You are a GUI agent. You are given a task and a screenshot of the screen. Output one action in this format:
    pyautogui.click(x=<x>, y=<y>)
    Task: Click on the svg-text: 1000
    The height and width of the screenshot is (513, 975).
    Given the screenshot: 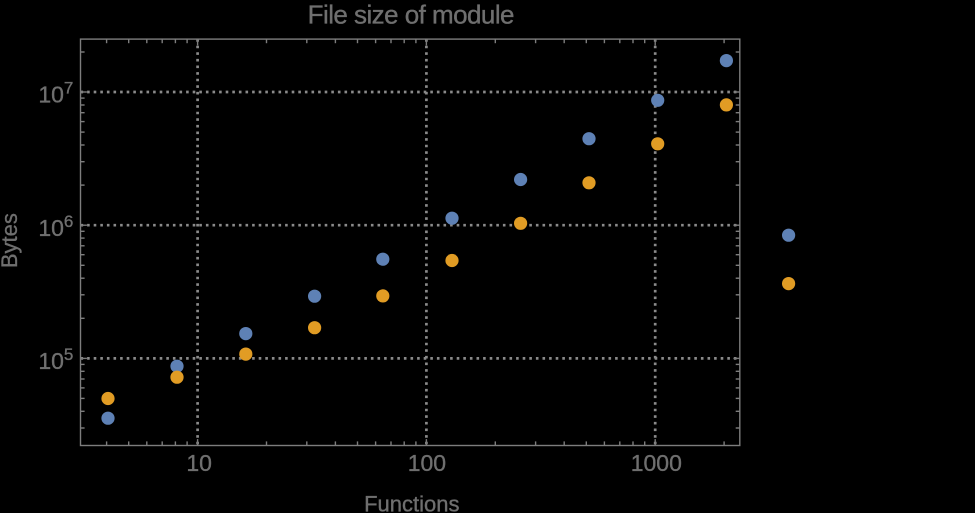 What is the action you would take?
    pyautogui.click(x=656, y=463)
    